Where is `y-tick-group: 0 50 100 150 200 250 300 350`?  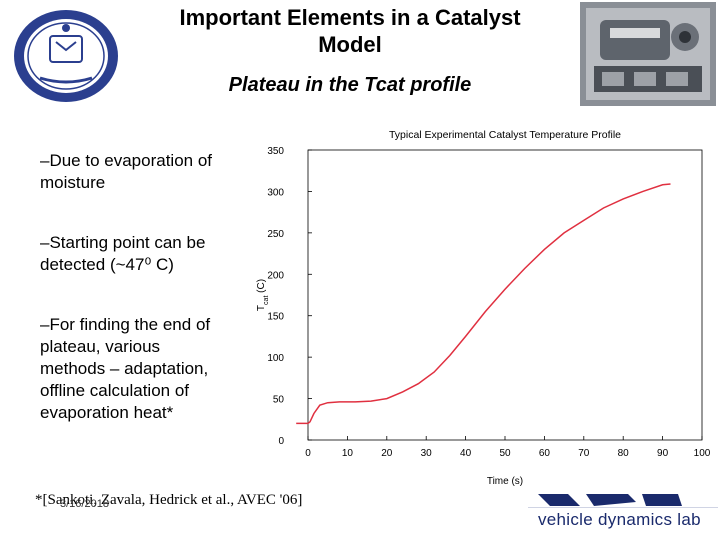 y-tick-group: 0 50 100 150 200 250 300 350 is located at coordinates (289, 296).